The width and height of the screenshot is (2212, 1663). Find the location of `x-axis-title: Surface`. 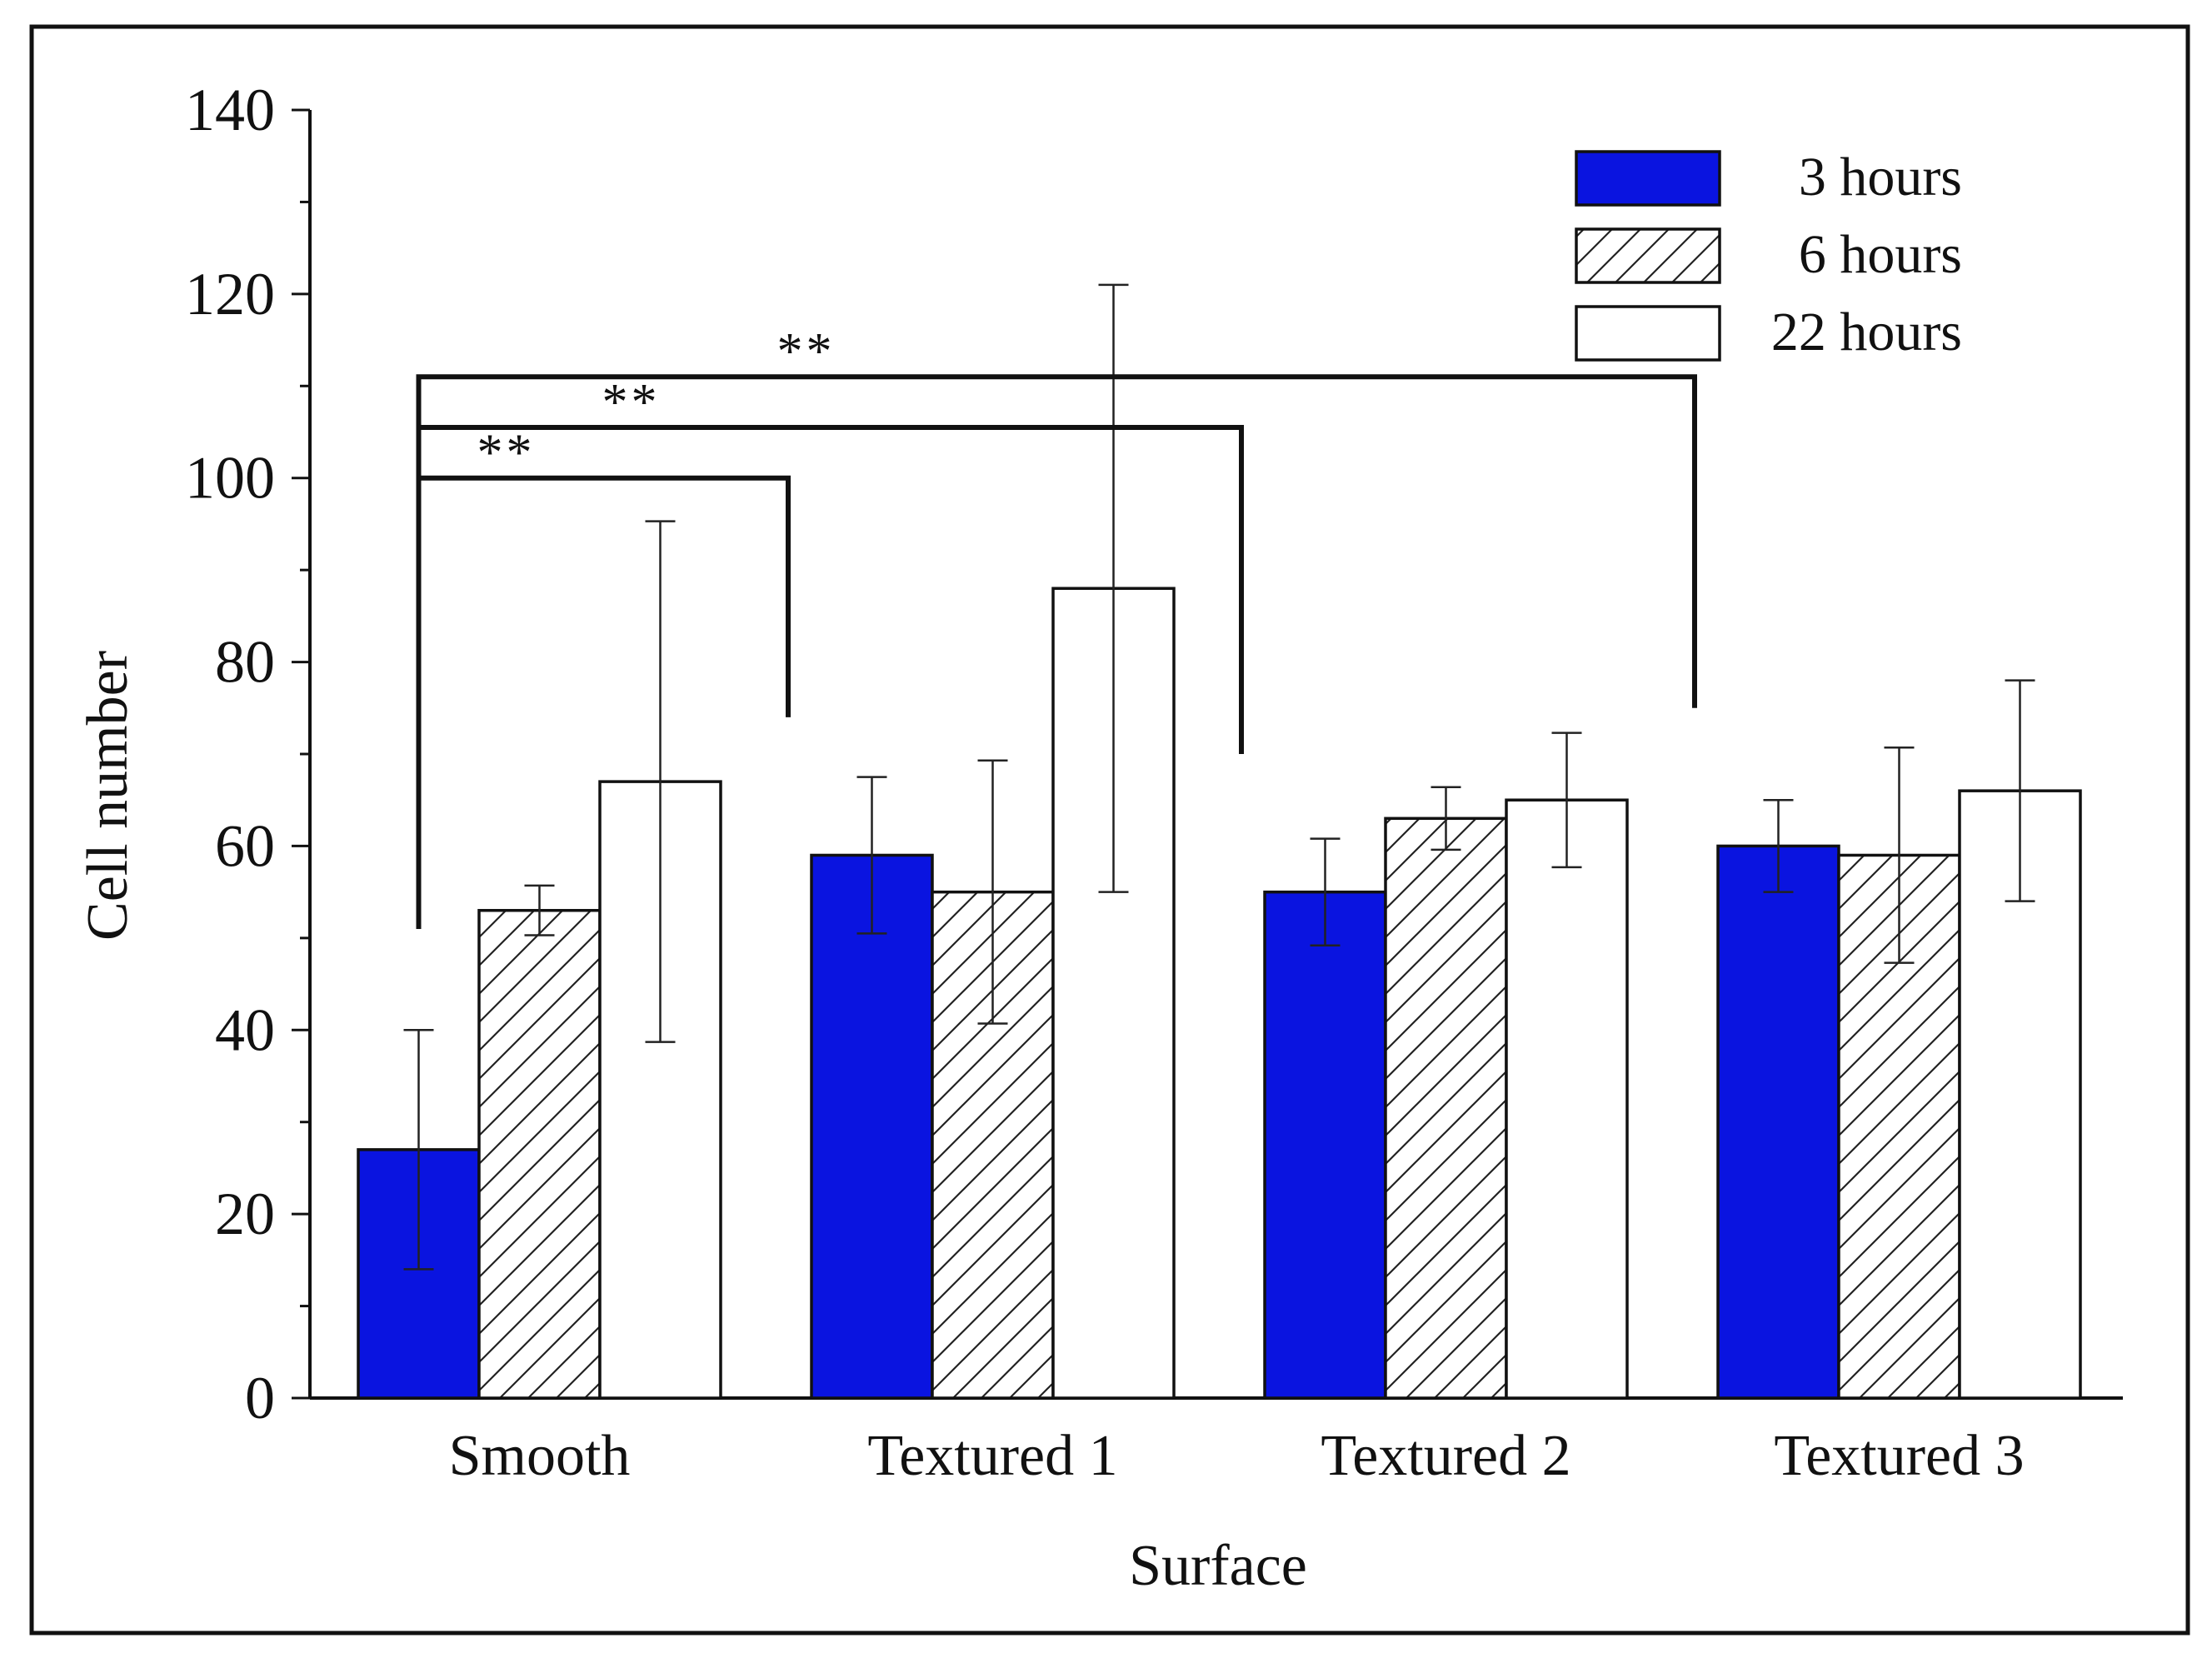

x-axis-title: Surface is located at coordinates (1218, 1566).